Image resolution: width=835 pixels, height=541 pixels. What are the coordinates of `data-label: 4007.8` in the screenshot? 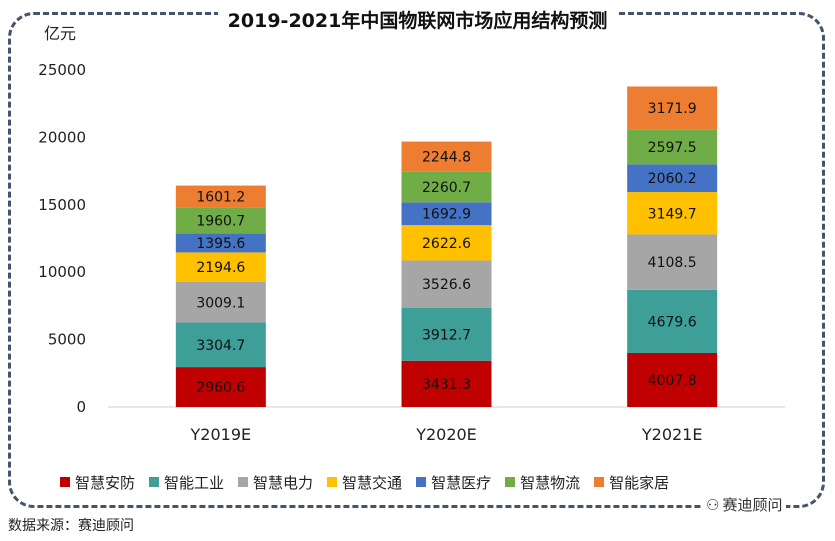 It's located at (672, 381).